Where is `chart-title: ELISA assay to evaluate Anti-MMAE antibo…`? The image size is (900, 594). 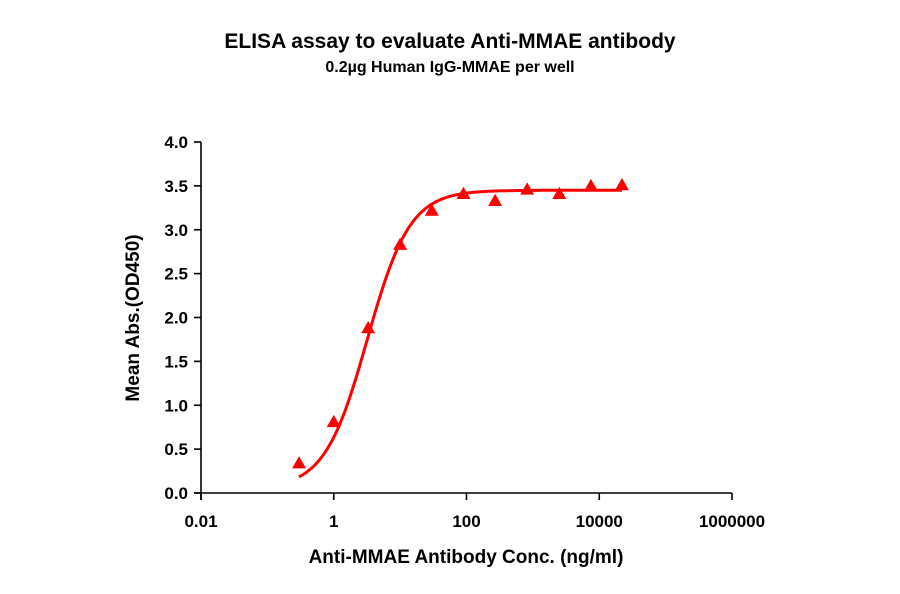
chart-title: ELISA assay to evaluate Anti-MMAE antibo… is located at coordinates (450, 41).